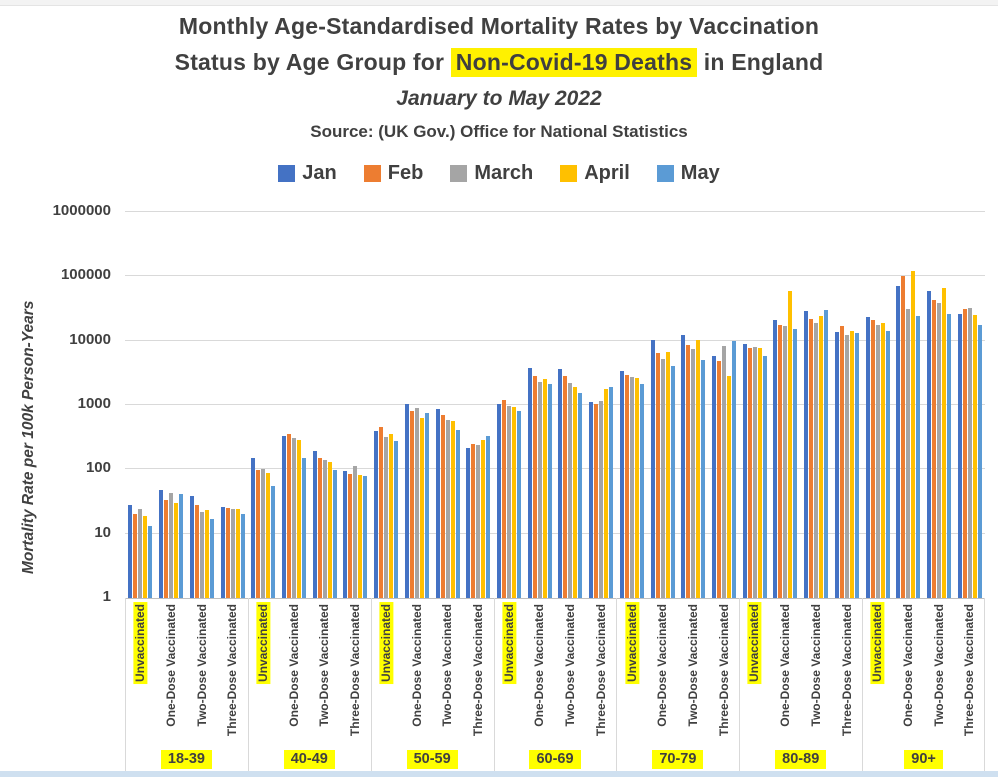 This screenshot has width=998, height=777. I want to click on status-label-cell: One-Dose Vaccinated, so click(294, 673).